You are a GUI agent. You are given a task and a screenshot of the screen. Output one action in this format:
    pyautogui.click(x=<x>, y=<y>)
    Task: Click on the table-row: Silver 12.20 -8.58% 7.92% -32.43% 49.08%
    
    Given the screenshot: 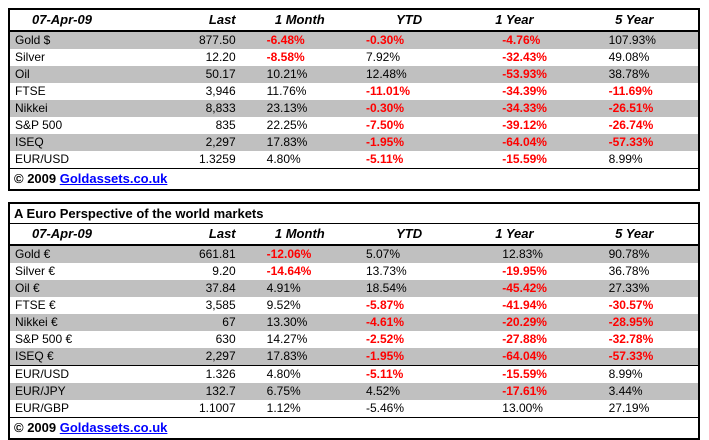 What is the action you would take?
    pyautogui.click(x=354, y=57)
    